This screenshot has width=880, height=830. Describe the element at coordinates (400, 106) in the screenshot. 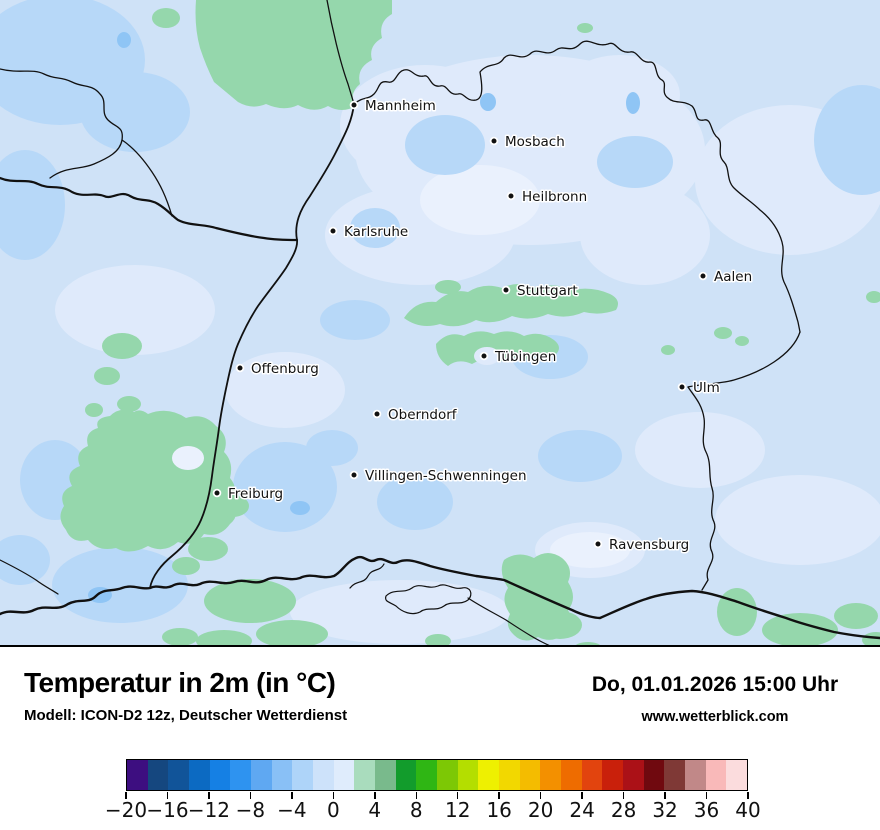

I see `city-label: Mannheim` at that location.